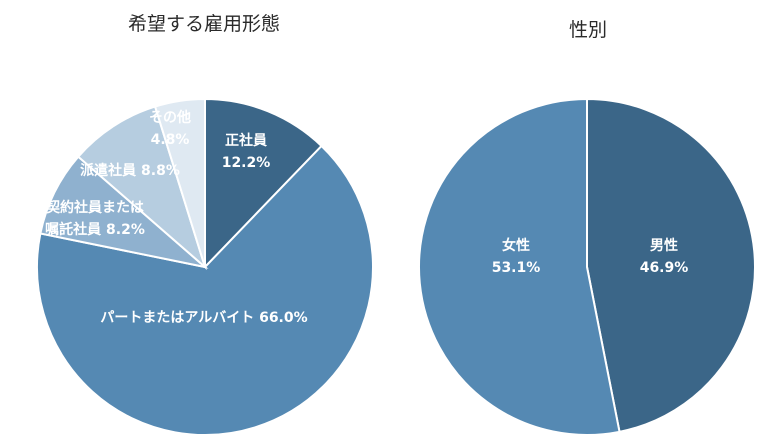 Image resolution: width=780 pixels, height=448 pixels. What do you see at coordinates (664, 256) in the screenshot?
I see `slice-label-男性: 男性 46.9%` at bounding box center [664, 256].